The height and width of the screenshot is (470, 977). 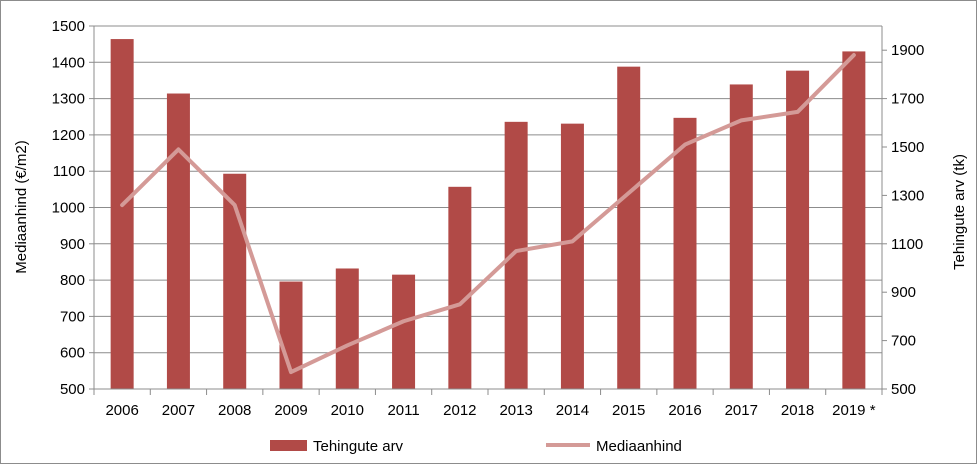 I want to click on left-axis-title: Mediaanhind (€/m2), so click(x=21, y=206).